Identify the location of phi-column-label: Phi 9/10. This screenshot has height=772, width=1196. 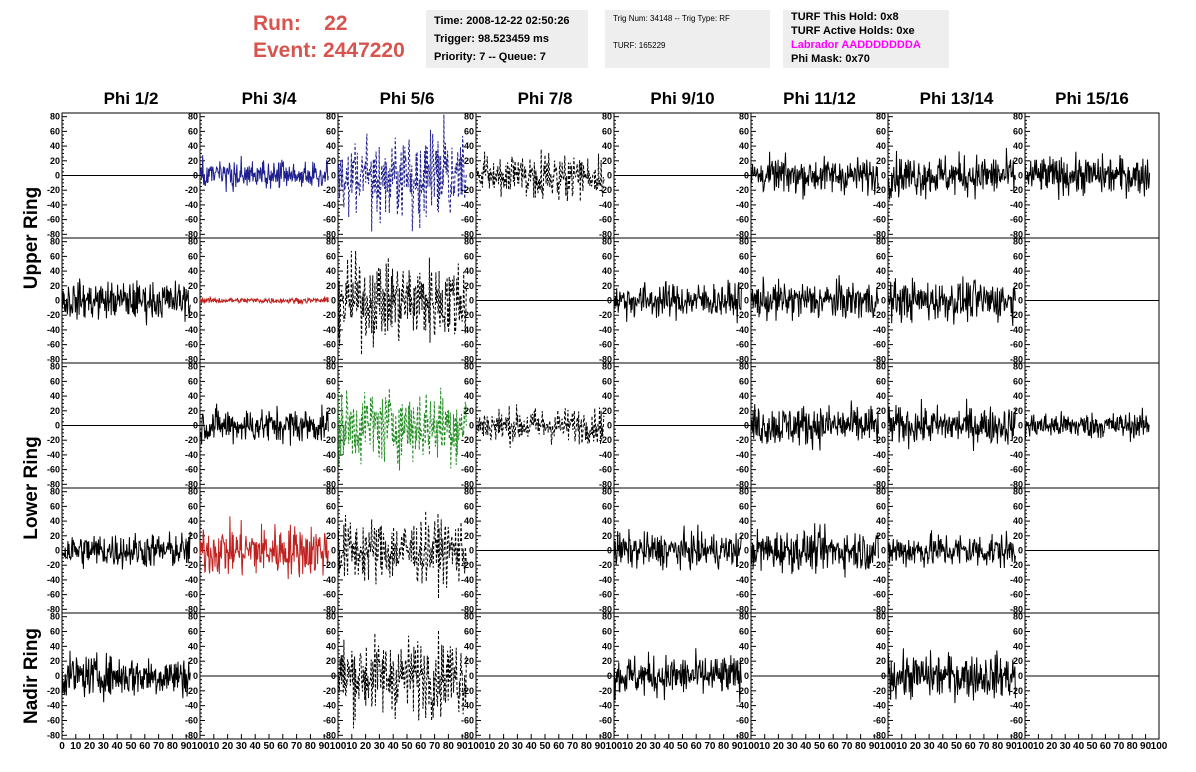
(682, 98).